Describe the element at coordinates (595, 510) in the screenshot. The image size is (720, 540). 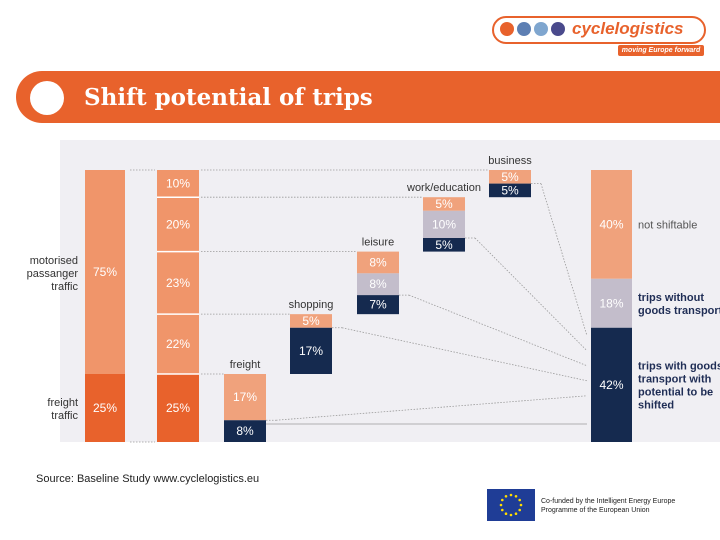
I see `funding-line: Programme of the European Union` at that location.